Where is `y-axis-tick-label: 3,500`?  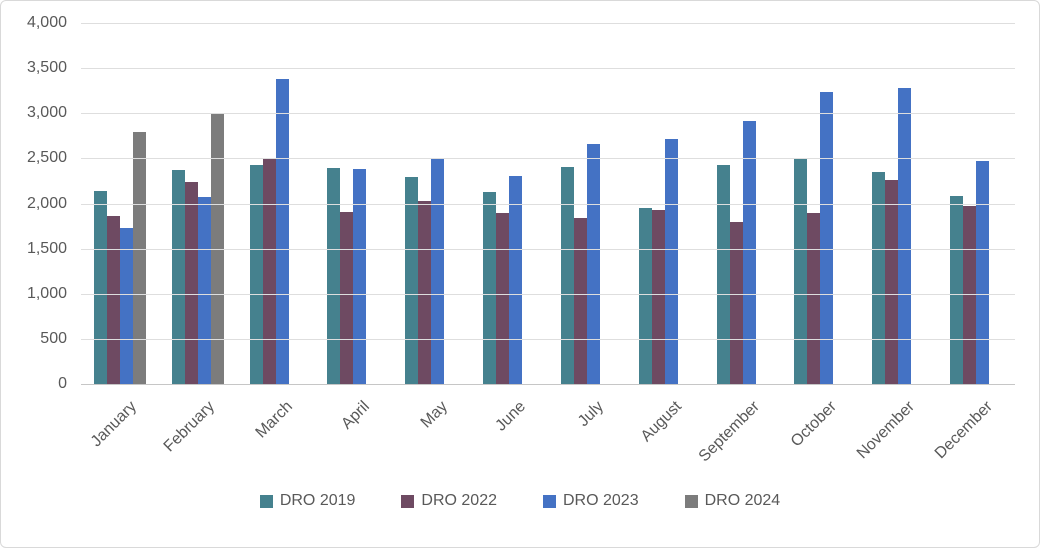
y-axis-tick-label: 3,500 is located at coordinates (46, 68).